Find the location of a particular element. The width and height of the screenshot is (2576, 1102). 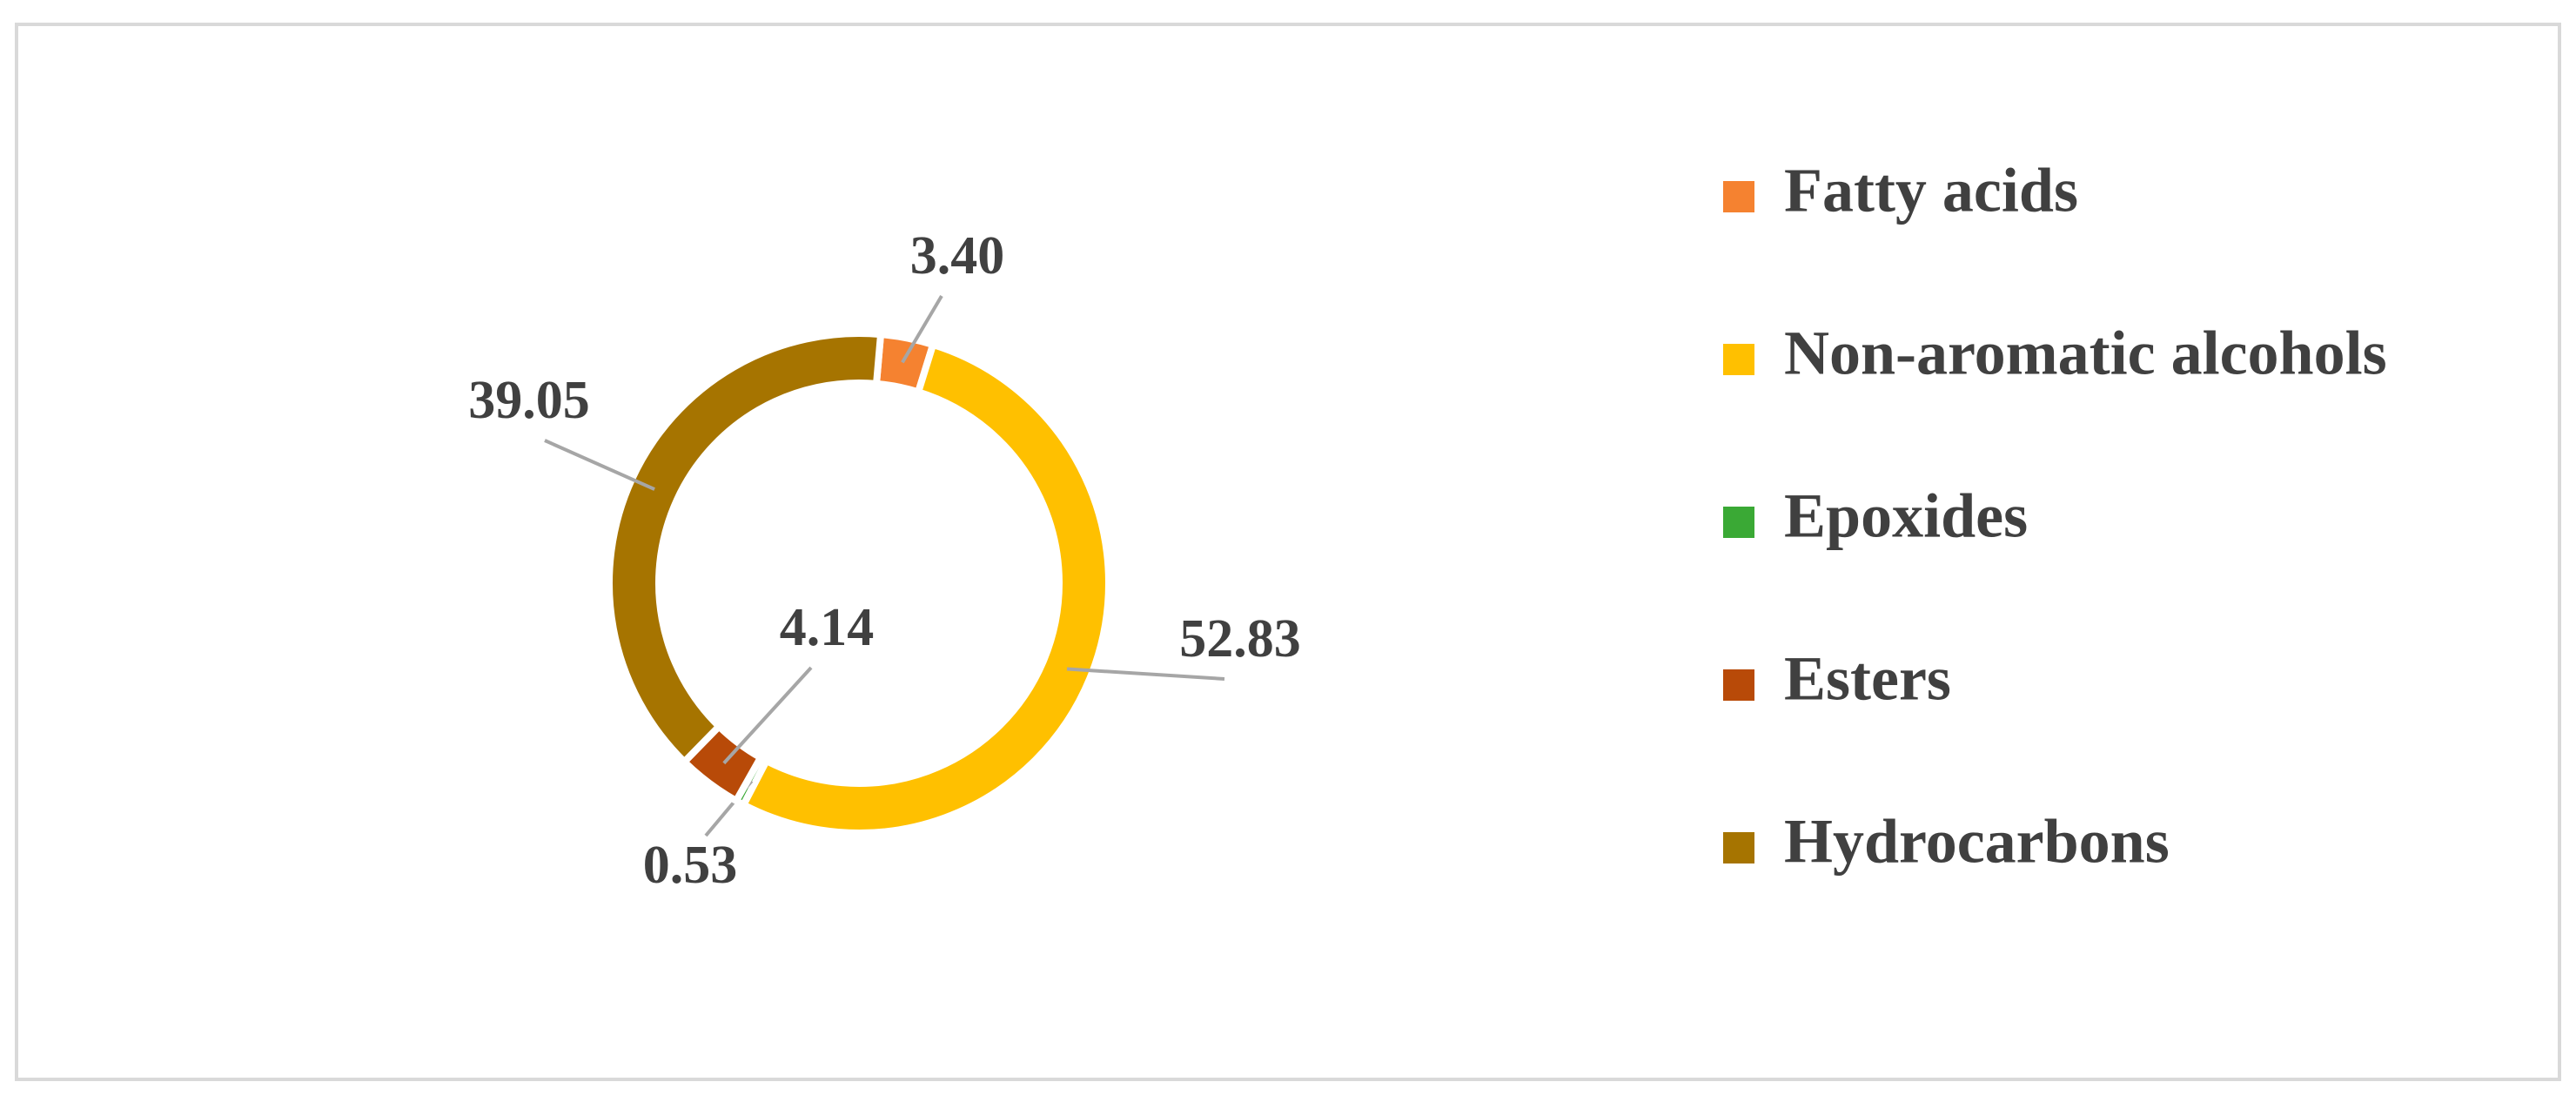

data-label: 39.05 is located at coordinates (529, 401).